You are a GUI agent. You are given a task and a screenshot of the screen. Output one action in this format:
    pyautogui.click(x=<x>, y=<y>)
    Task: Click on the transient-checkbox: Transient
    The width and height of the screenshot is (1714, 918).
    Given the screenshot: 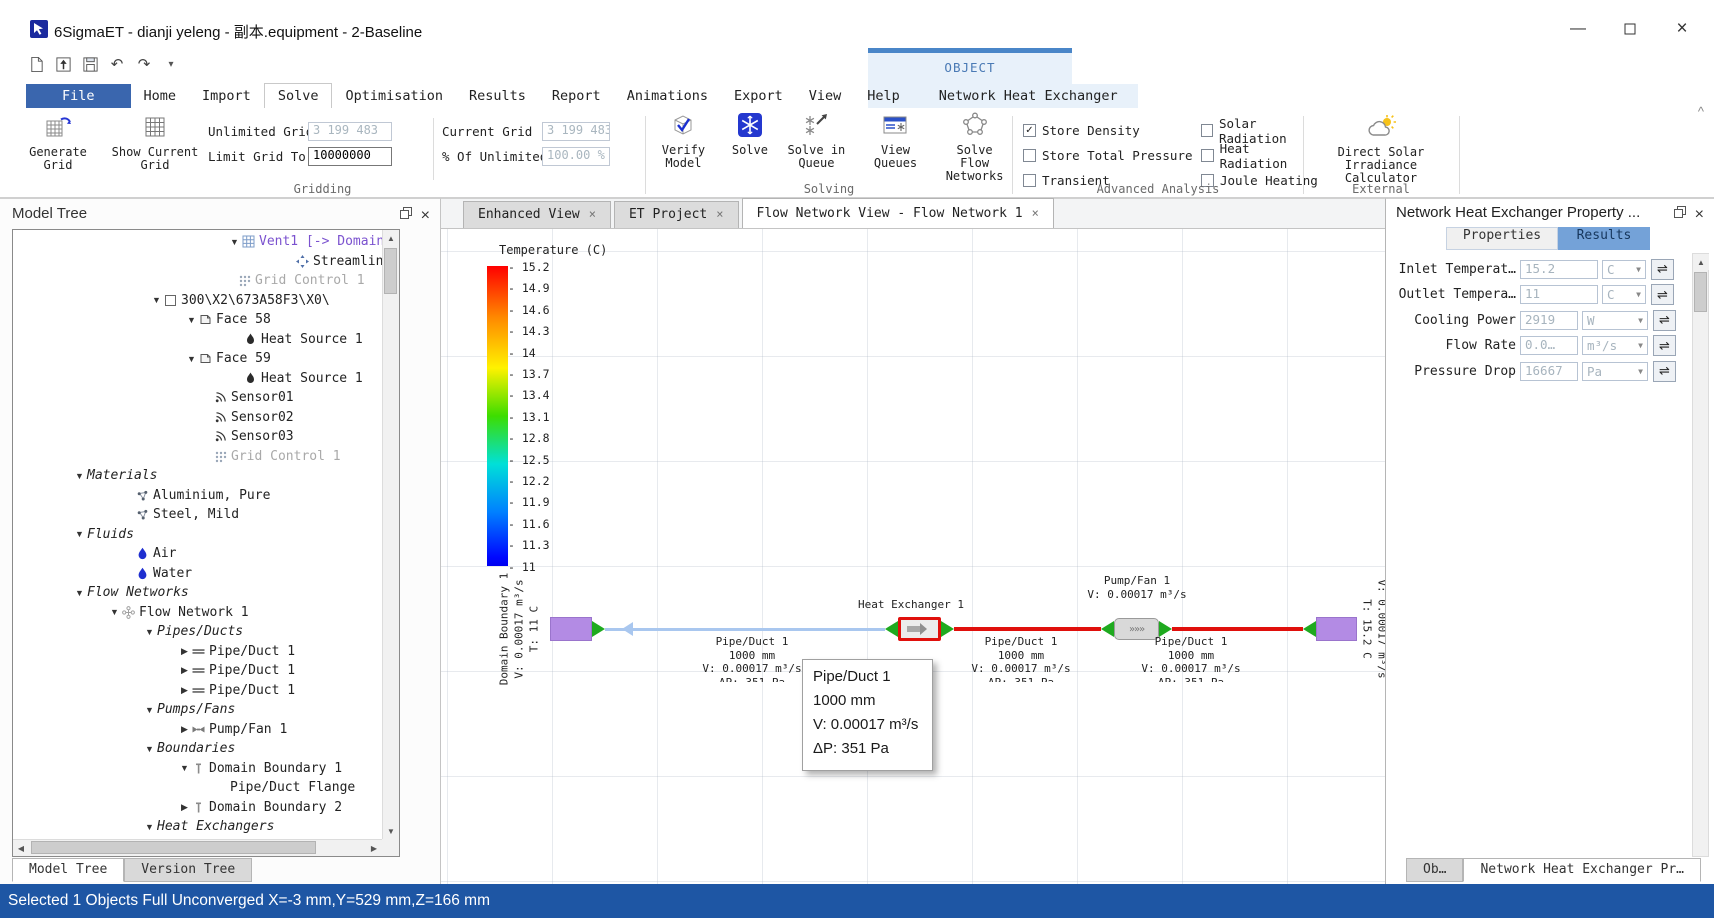 What is the action you would take?
    pyautogui.click(x=1112, y=180)
    